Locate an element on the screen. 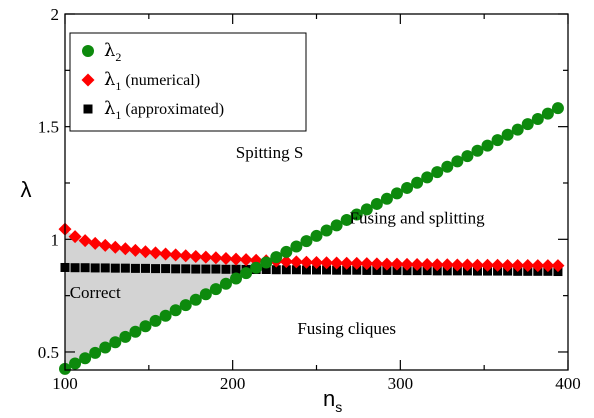 The height and width of the screenshot is (418, 594). legend-label-lambda1_num: λ1 (numerical) is located at coordinates (152, 81).